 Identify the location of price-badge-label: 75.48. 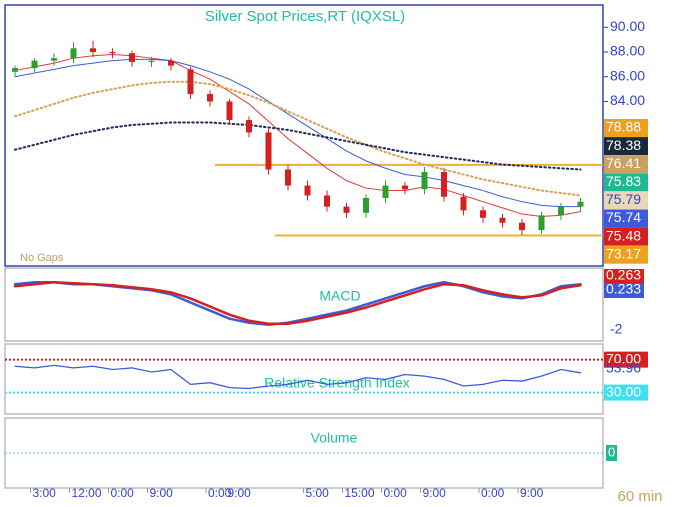
(623, 235).